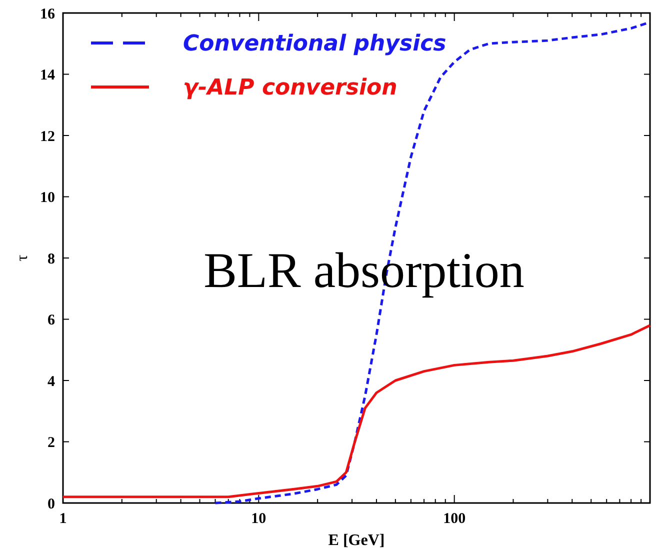  I want to click on y-tick-label: 2, so click(51, 443).